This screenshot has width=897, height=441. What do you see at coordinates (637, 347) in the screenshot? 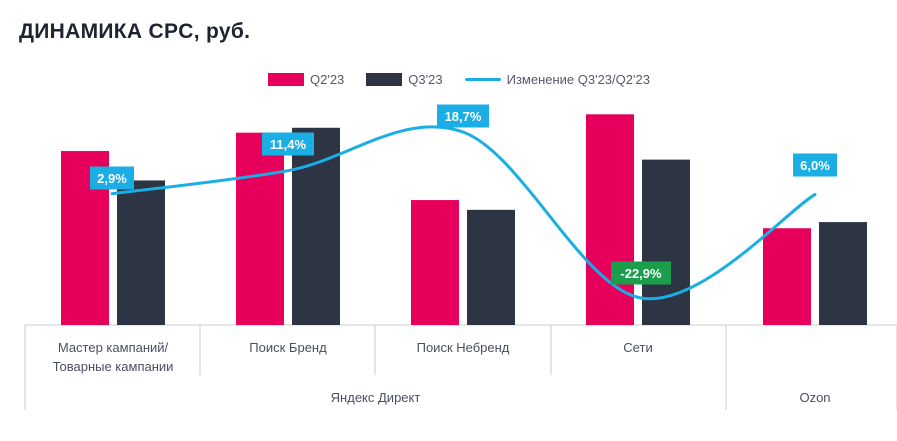
I see `category-label: Сети` at bounding box center [637, 347].